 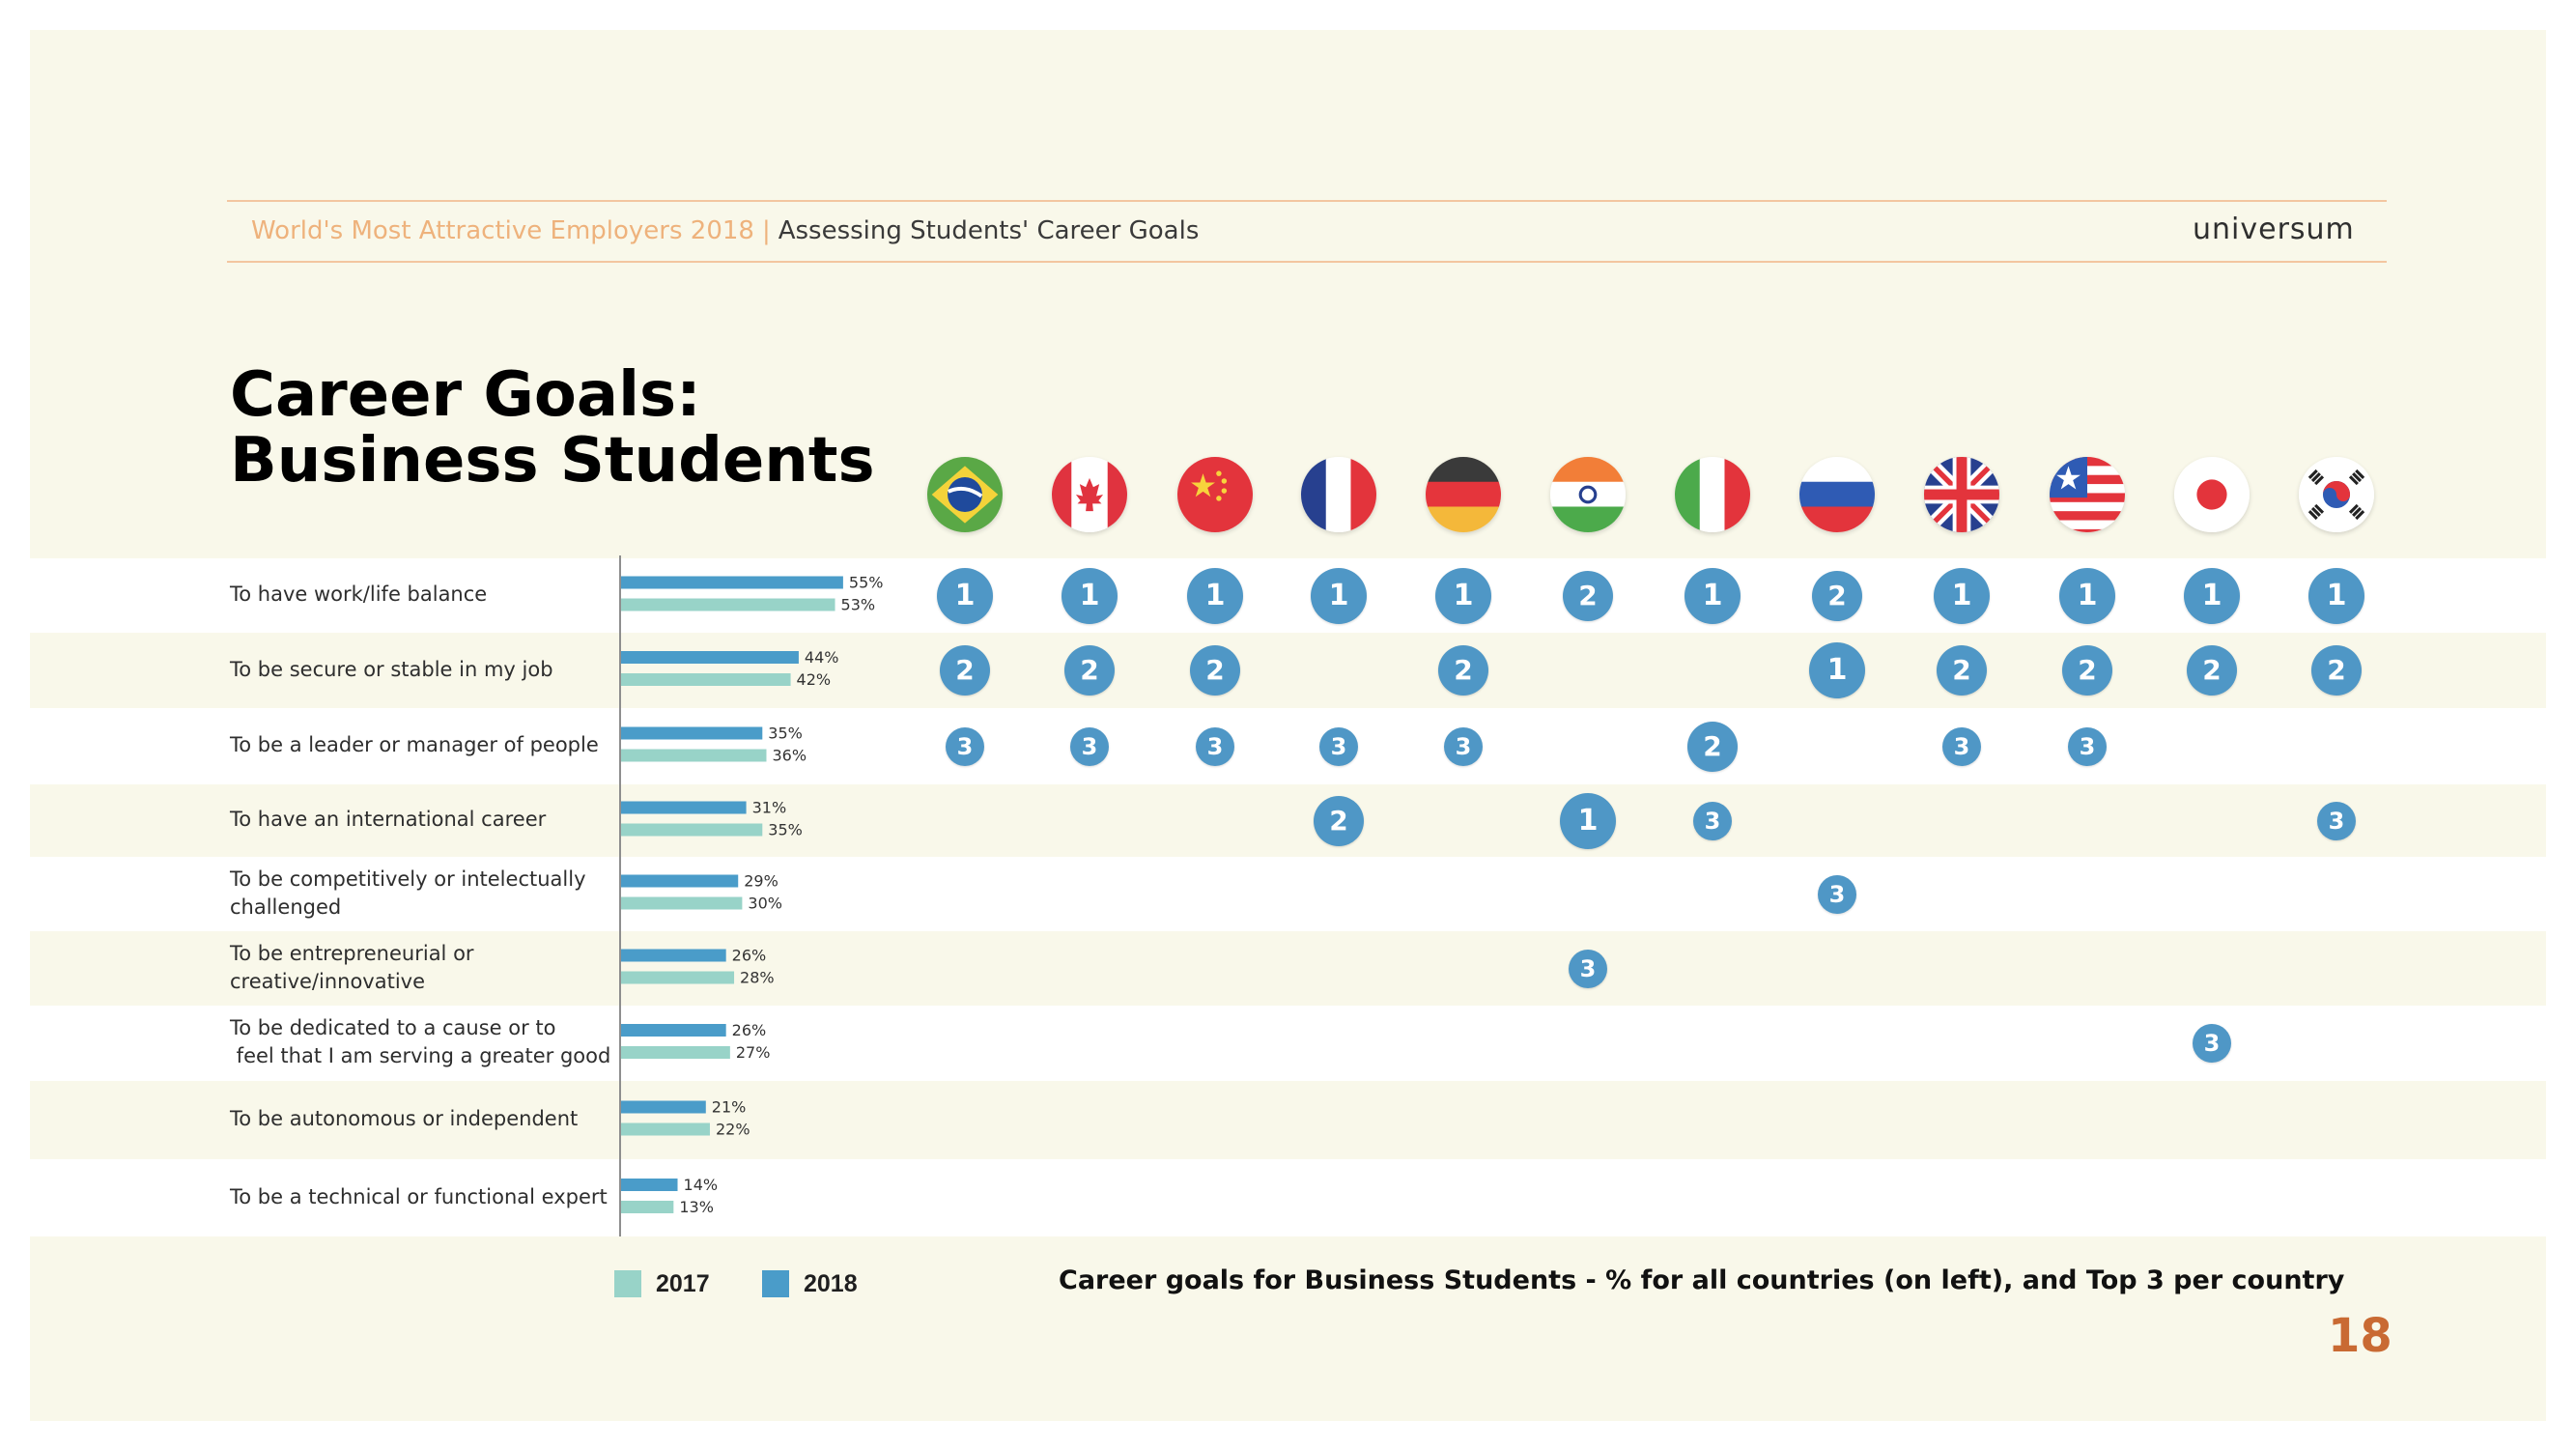 What do you see at coordinates (775, 1283) in the screenshot?
I see `legend-swatch-2018` at bounding box center [775, 1283].